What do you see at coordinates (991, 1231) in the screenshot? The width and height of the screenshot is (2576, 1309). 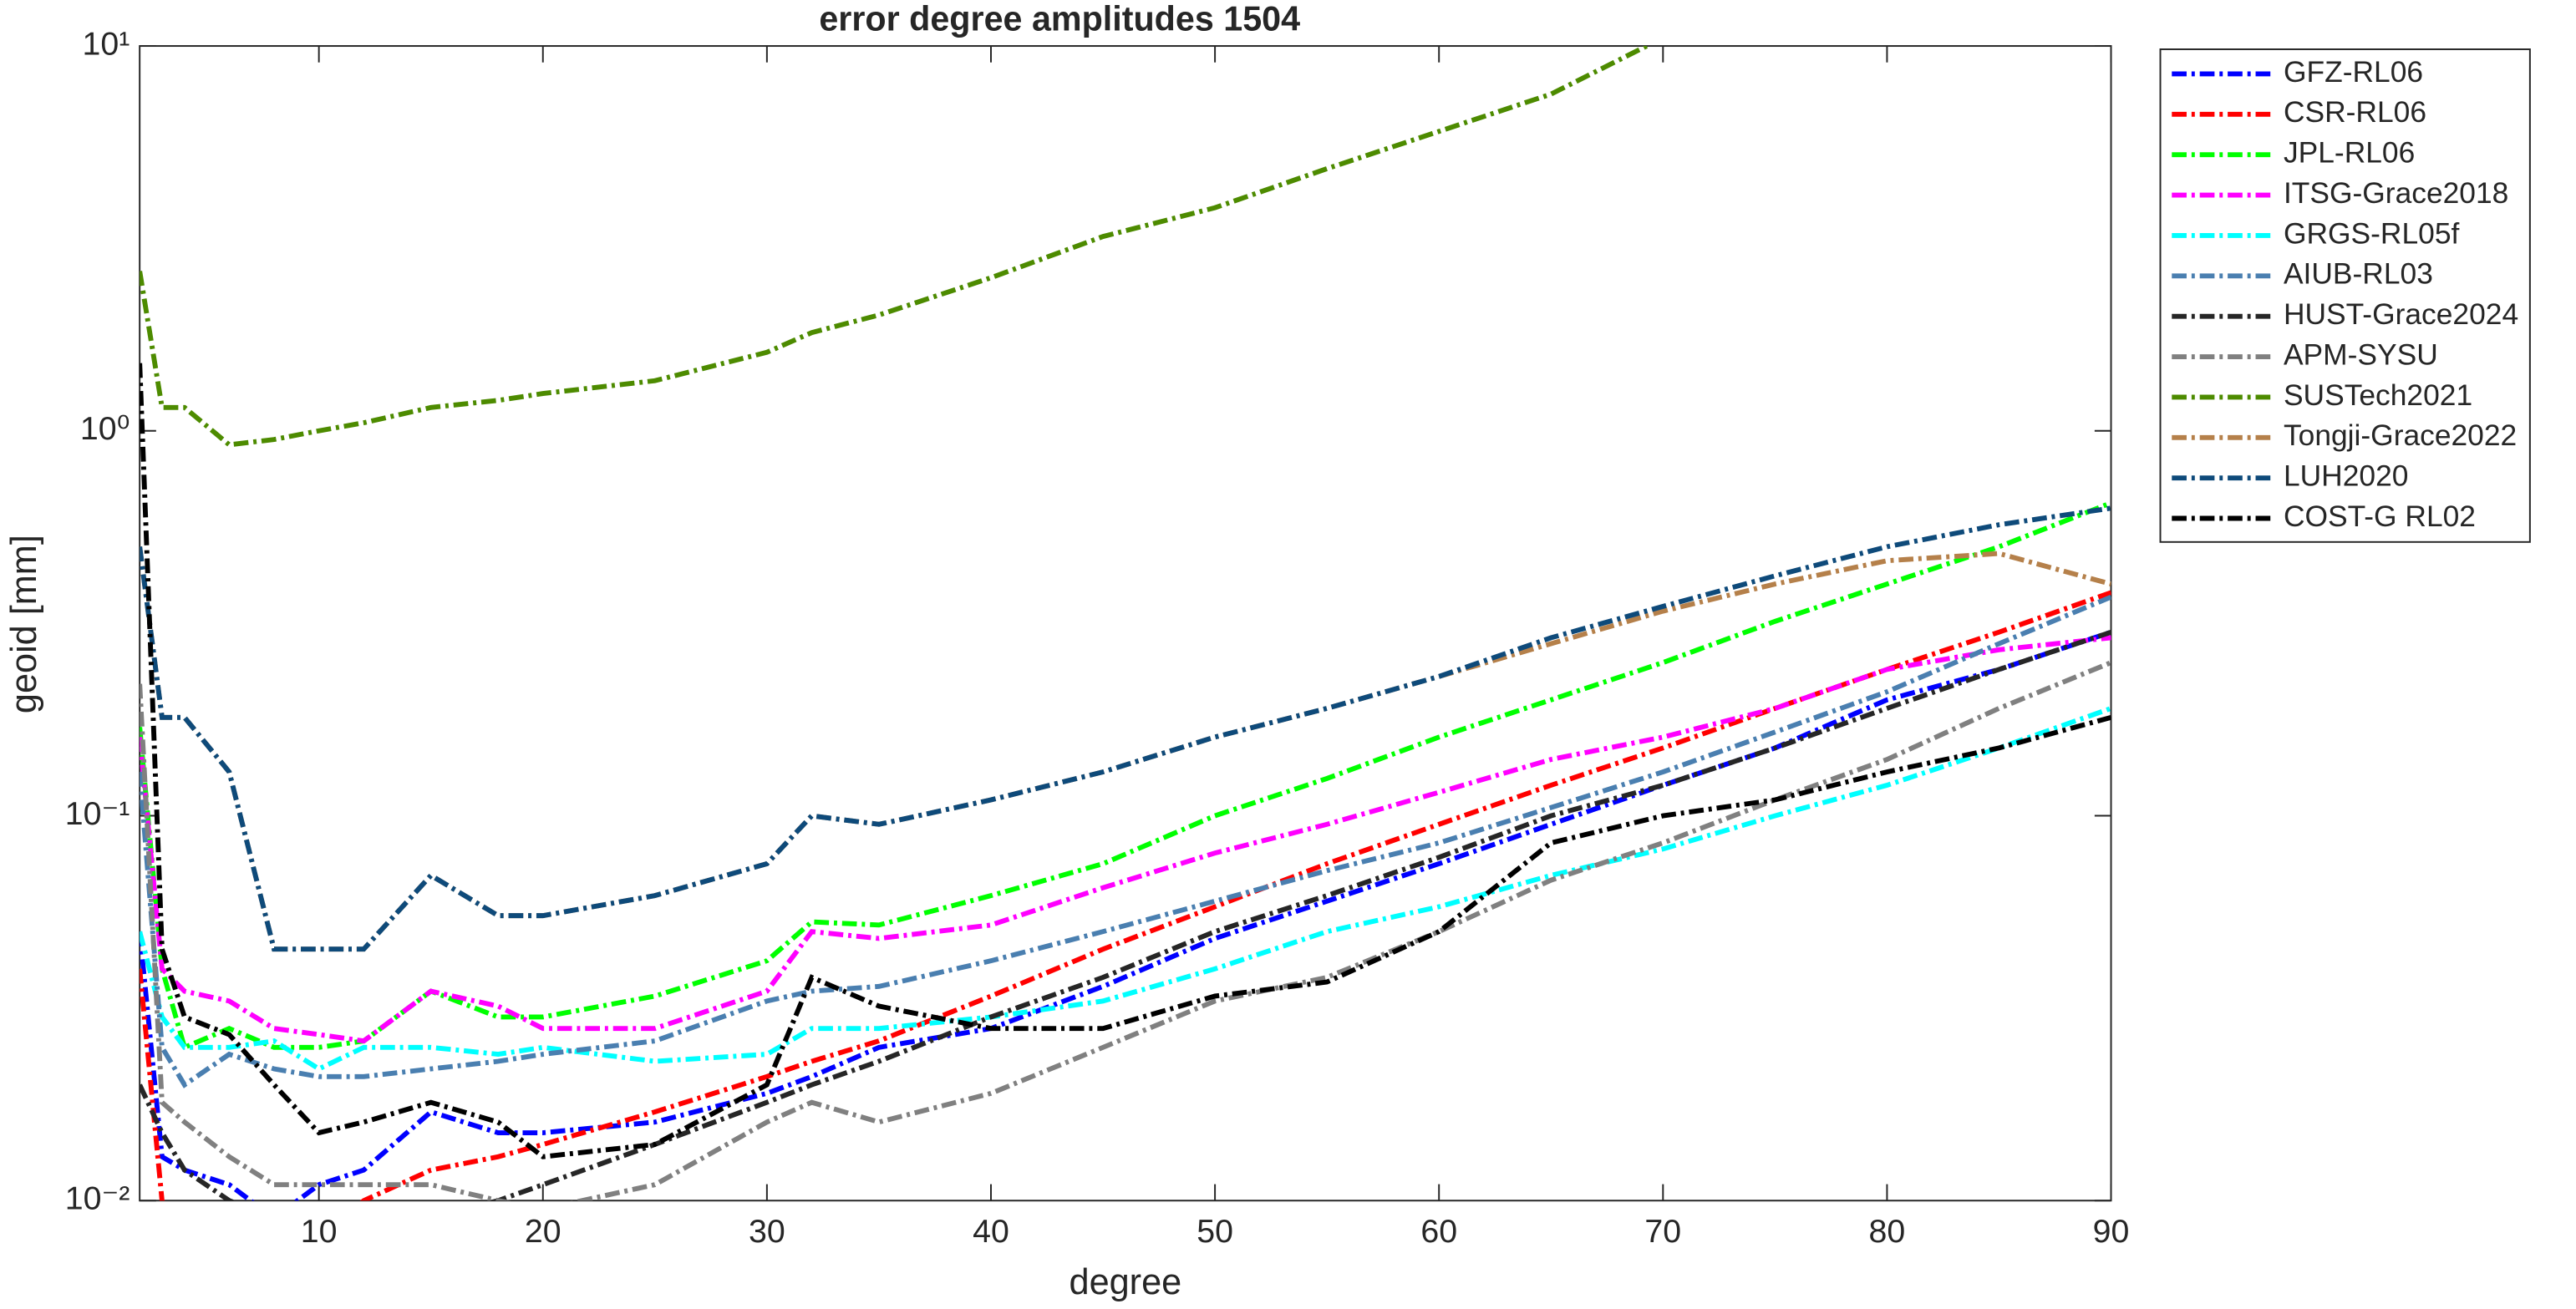 I see `x-tick-label: 40` at bounding box center [991, 1231].